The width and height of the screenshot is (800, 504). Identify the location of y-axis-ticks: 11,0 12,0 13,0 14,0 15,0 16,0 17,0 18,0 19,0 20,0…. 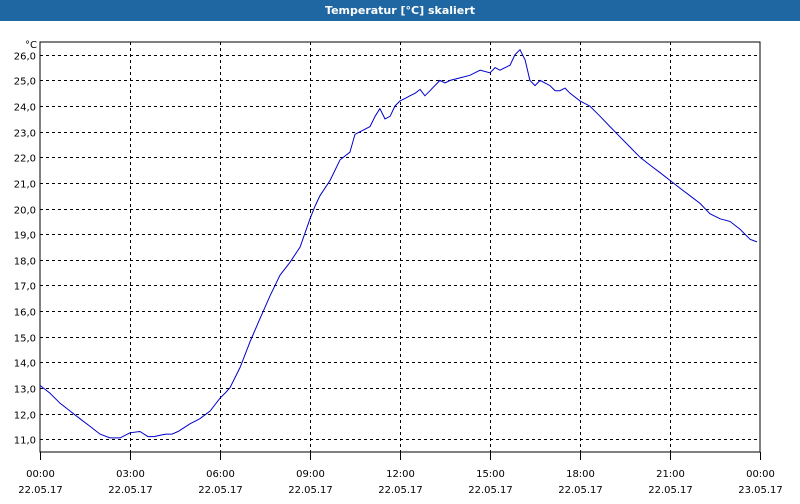
(25, 249).